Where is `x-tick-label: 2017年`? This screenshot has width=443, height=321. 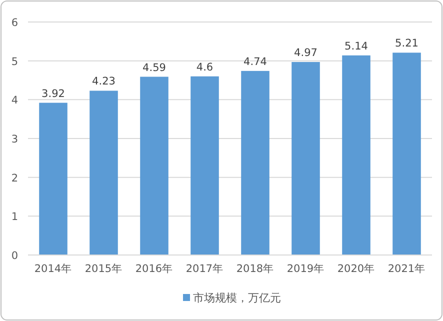 x-tick-label: 2017年 is located at coordinates (205, 269).